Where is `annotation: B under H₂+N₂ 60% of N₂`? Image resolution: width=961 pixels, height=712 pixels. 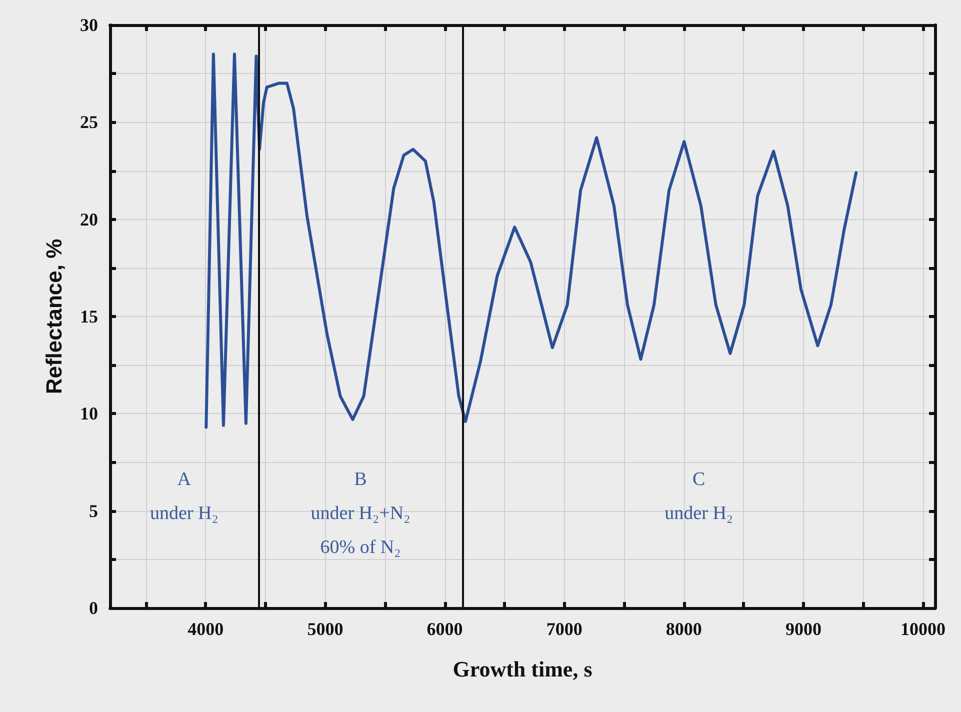
annotation: B under H₂+N₂ 60% of N₂ is located at coordinates (360, 513).